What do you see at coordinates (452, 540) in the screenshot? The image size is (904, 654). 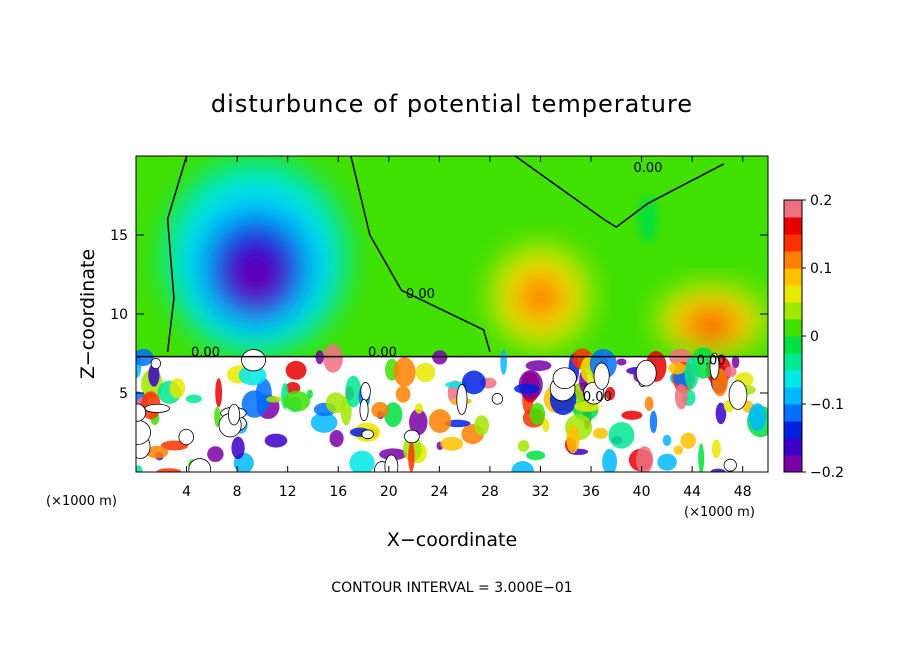 I see `x-axis-label: X−coordinate` at bounding box center [452, 540].